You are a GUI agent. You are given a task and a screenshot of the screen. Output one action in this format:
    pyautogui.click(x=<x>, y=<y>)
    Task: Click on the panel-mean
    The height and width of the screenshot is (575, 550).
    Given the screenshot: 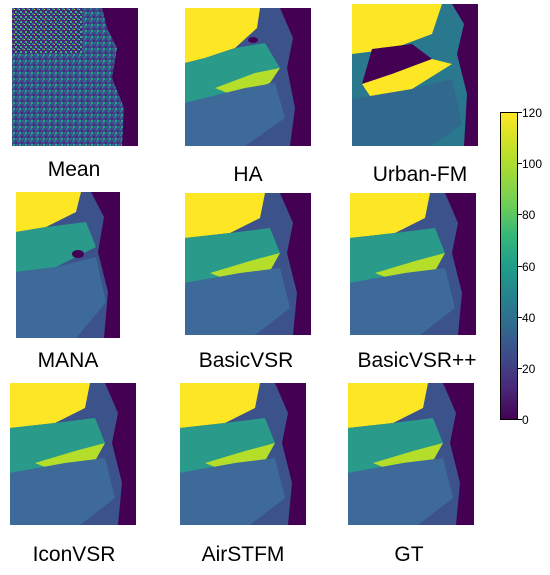 What is the action you would take?
    pyautogui.click(x=75, y=77)
    